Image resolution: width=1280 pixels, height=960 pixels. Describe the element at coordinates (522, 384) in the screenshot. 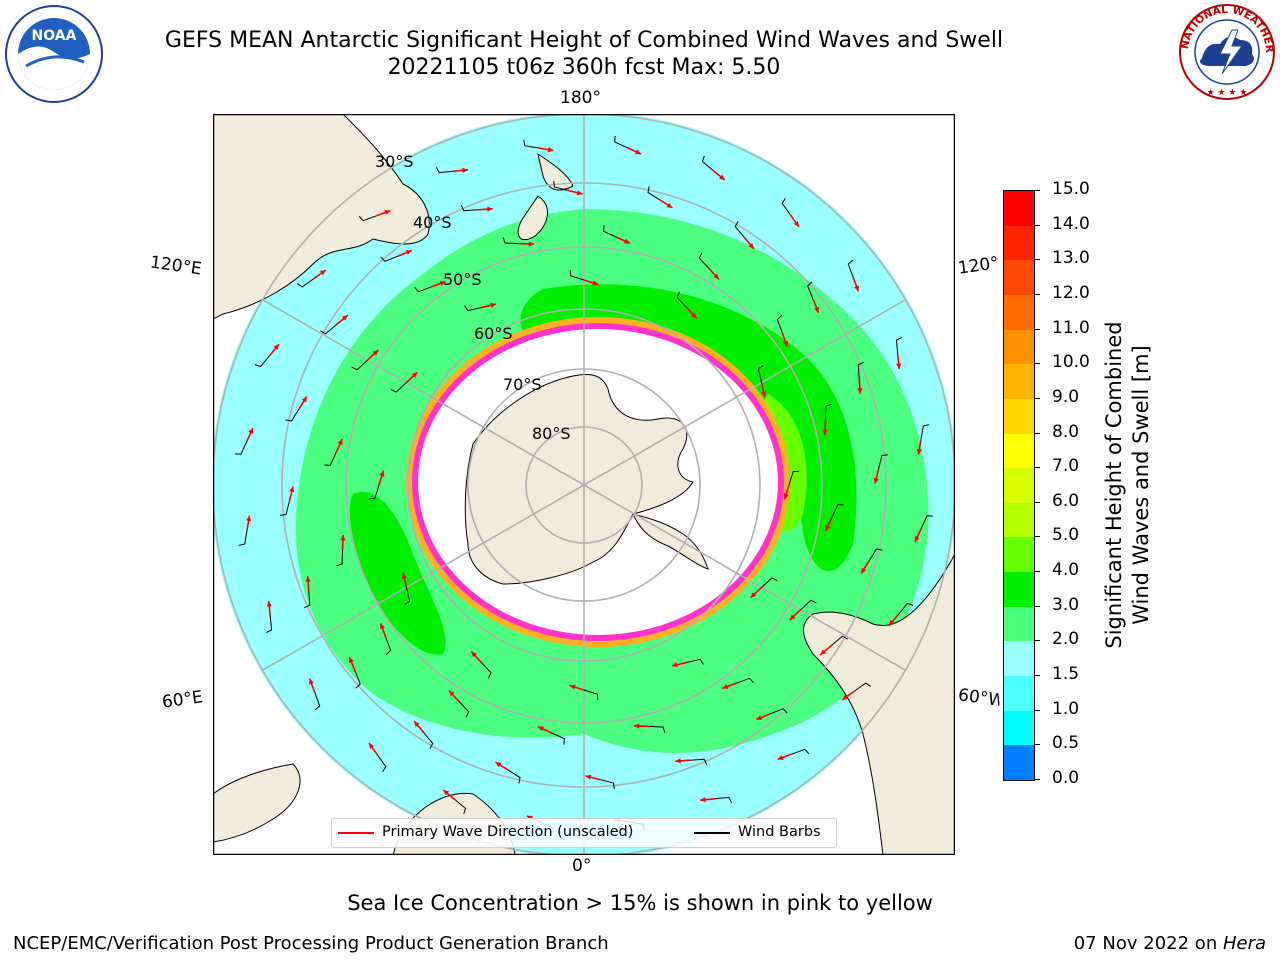

I see `lat-label-70s: 70°S` at that location.